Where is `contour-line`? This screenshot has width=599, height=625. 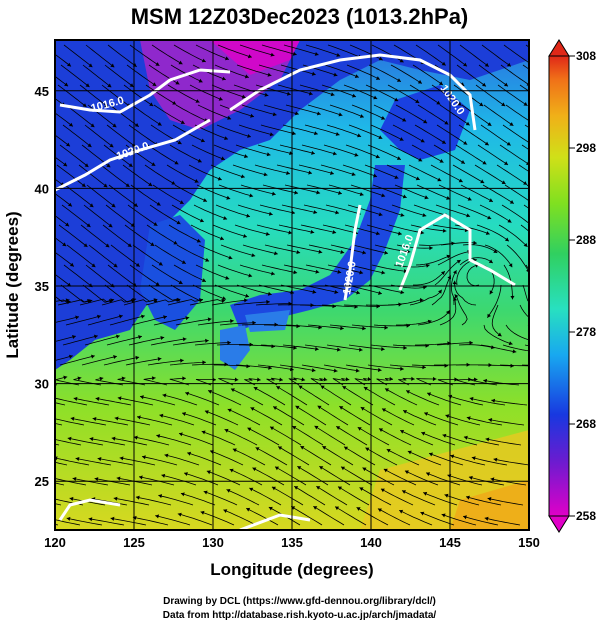
contour-line is located at coordinates (353, 92).